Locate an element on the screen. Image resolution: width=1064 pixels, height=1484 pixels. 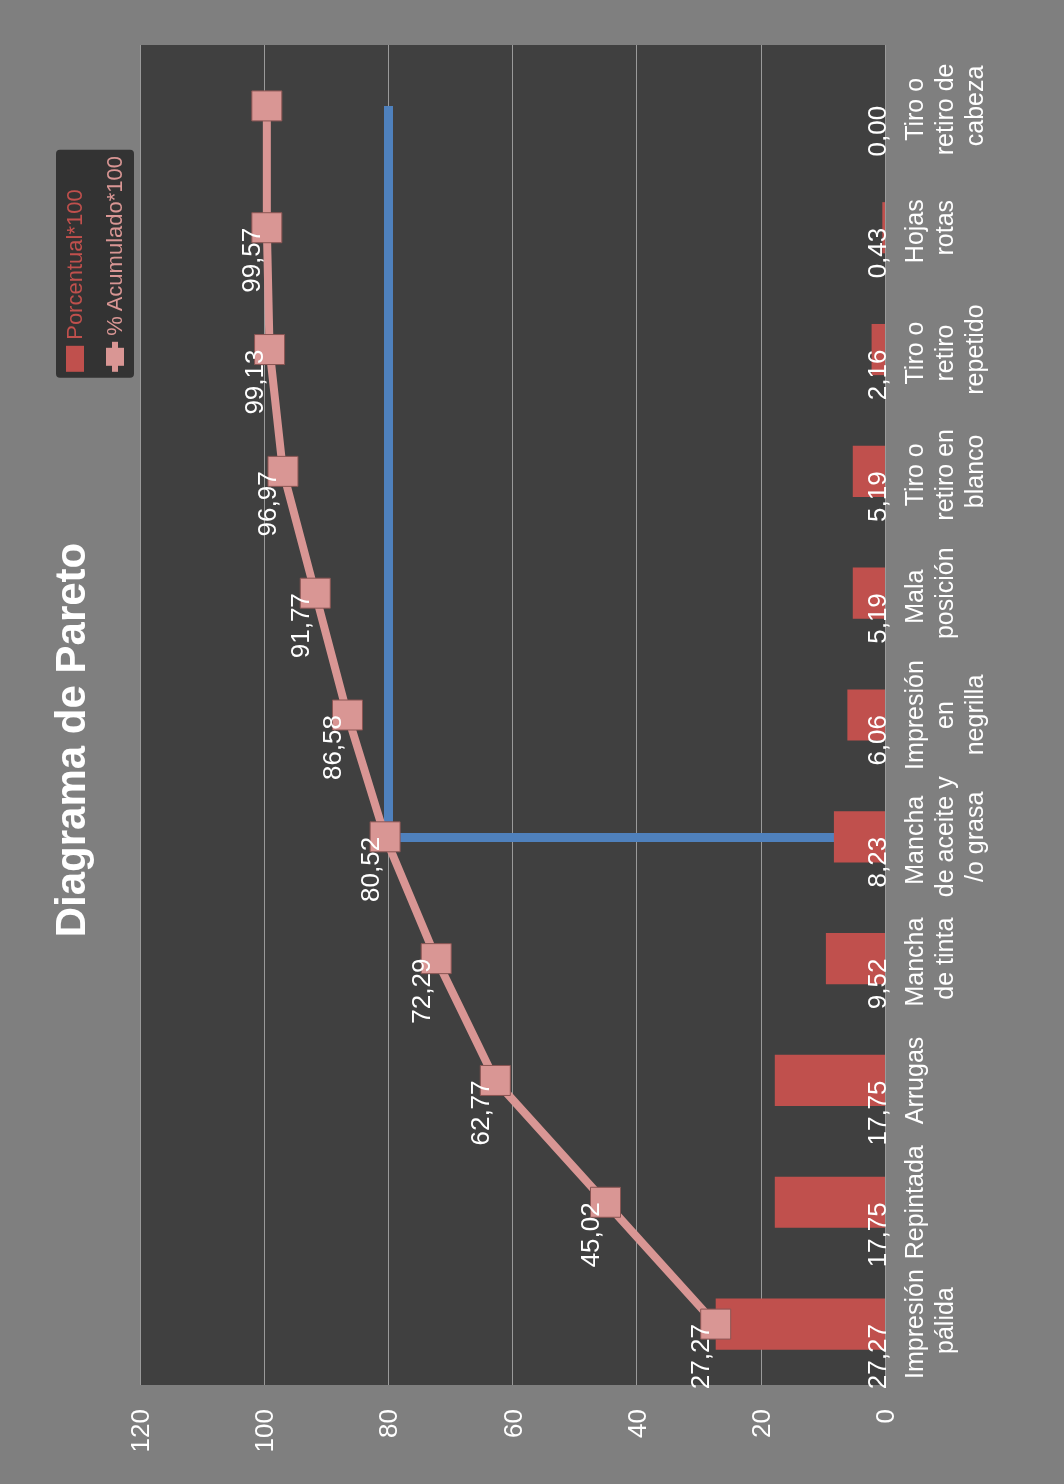
y-tick-label: Mancha de aceite y/o grasa is located at coordinates (944, 836).